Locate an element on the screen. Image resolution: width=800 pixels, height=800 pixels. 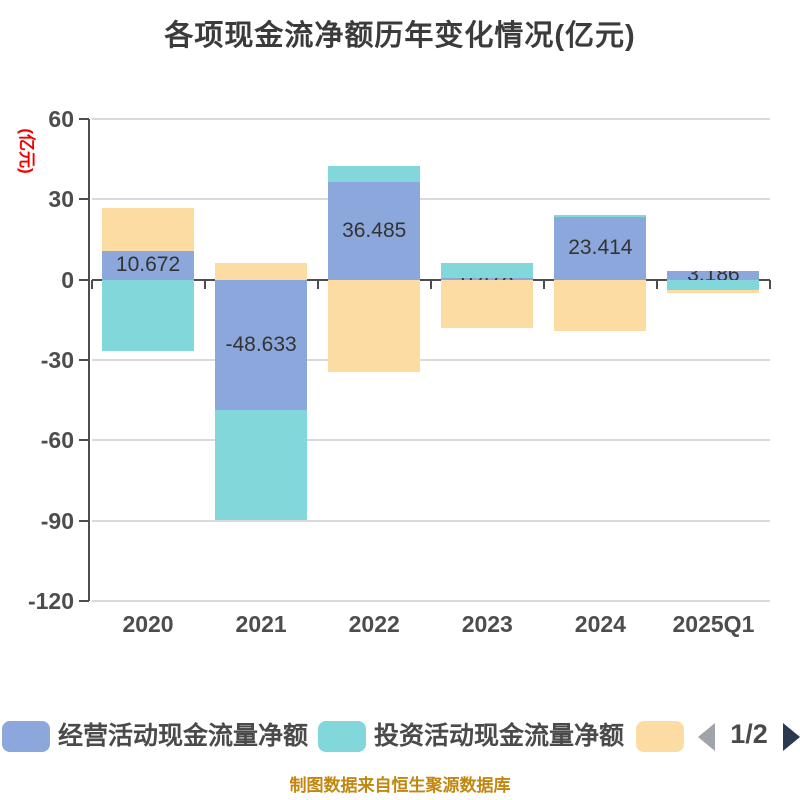
bar-segment-2023-series0: 0.478 is located at coordinates (487, 279).